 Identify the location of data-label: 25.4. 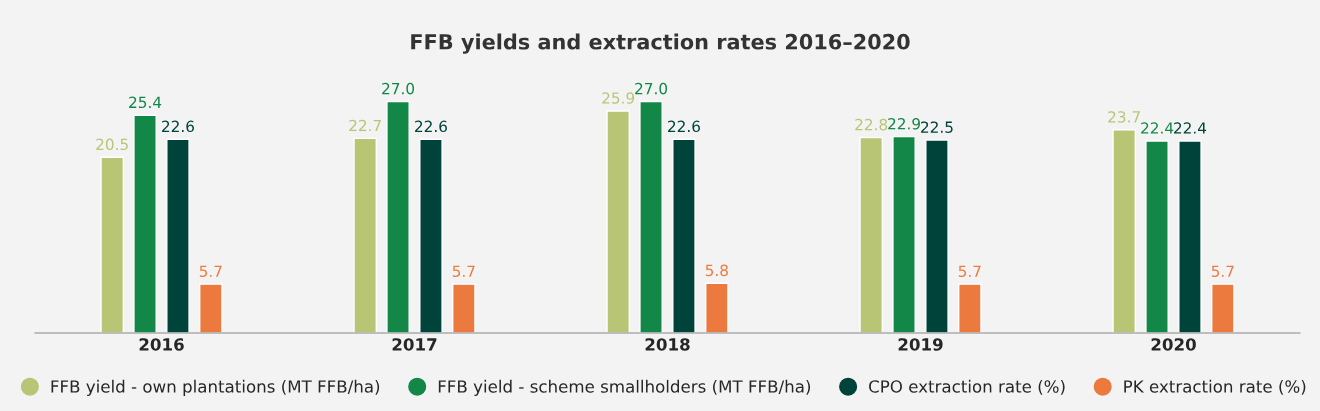
(145, 102).